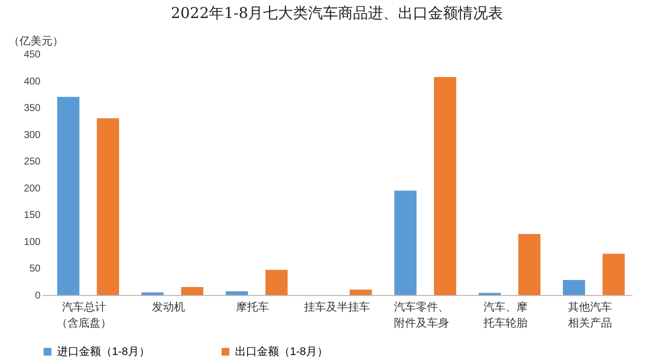 Image resolution: width=650 pixels, height=359 pixels. Describe the element at coordinates (421, 315) in the screenshot. I see `x-tick-label: 汽车零件、附件及车身` at that location.